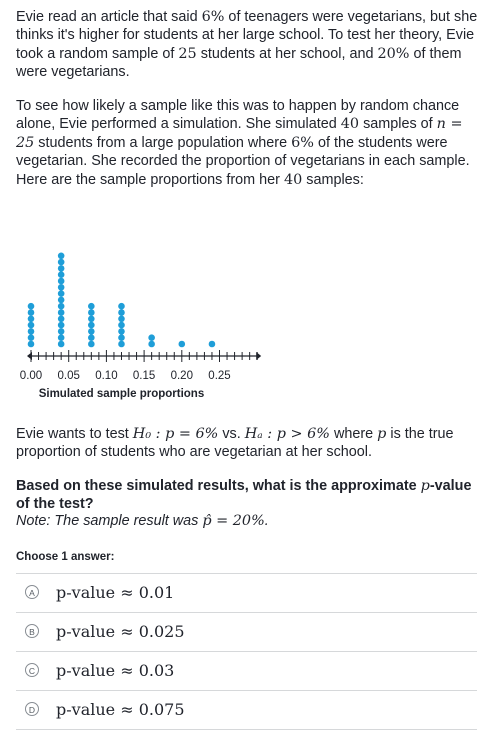  What do you see at coordinates (74, 434) in the screenshot?
I see `hypothesis-text: Evie wants to test` at bounding box center [74, 434].